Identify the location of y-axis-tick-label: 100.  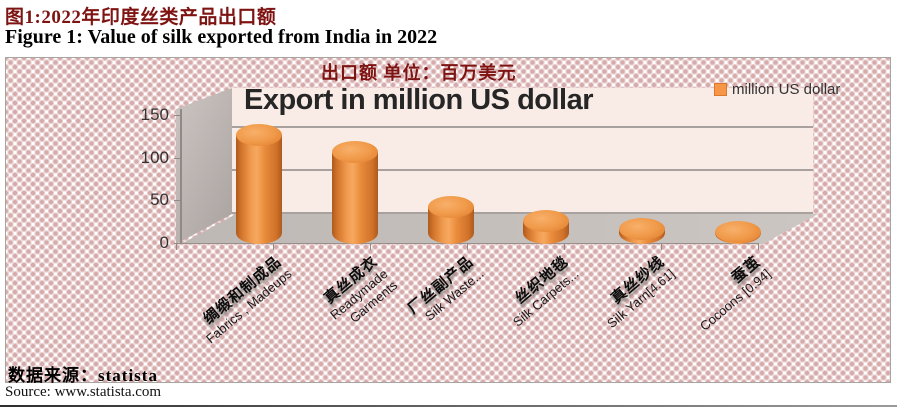
(154, 157).